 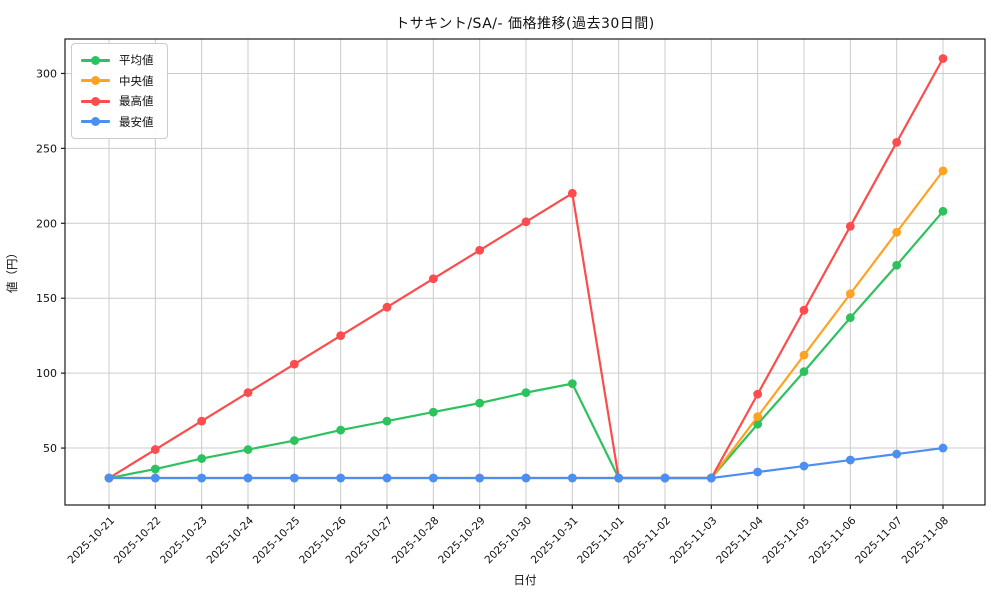 What do you see at coordinates (740, 540) in the screenshot?
I see `x-tick-label: 2025-11-04` at bounding box center [740, 540].